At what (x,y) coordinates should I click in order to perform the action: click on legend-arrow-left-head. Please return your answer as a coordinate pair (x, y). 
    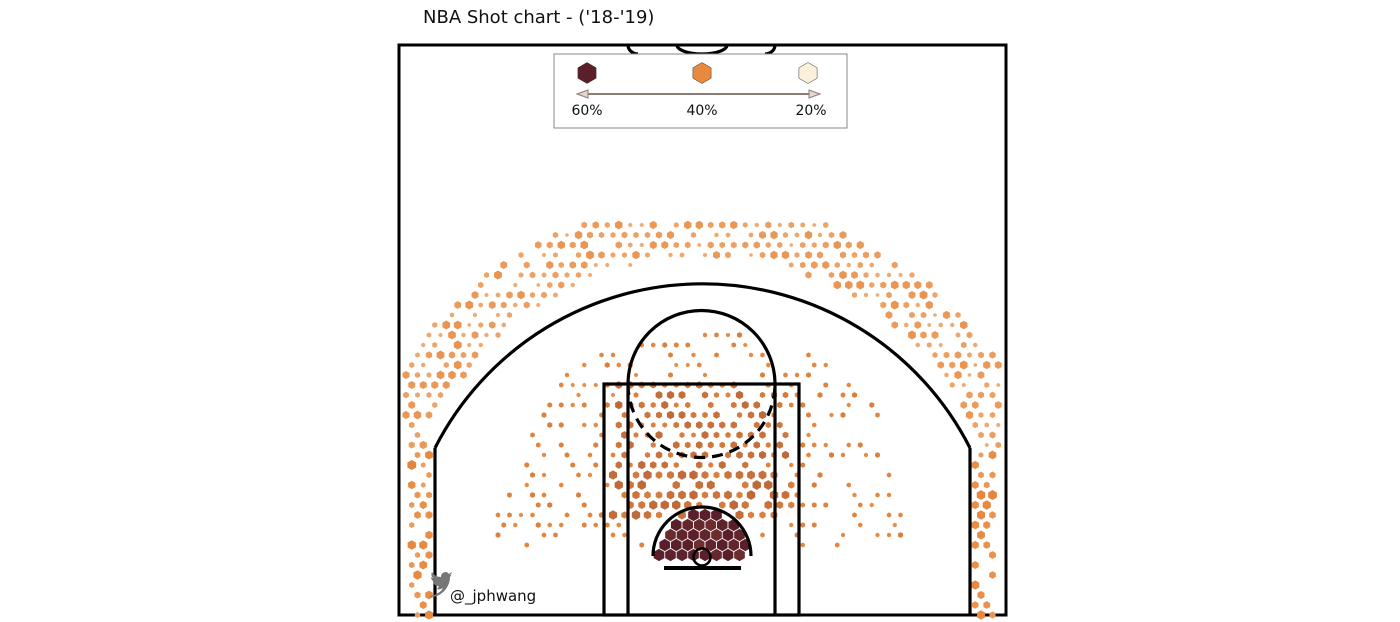
    Looking at the image, I should click on (582, 94).